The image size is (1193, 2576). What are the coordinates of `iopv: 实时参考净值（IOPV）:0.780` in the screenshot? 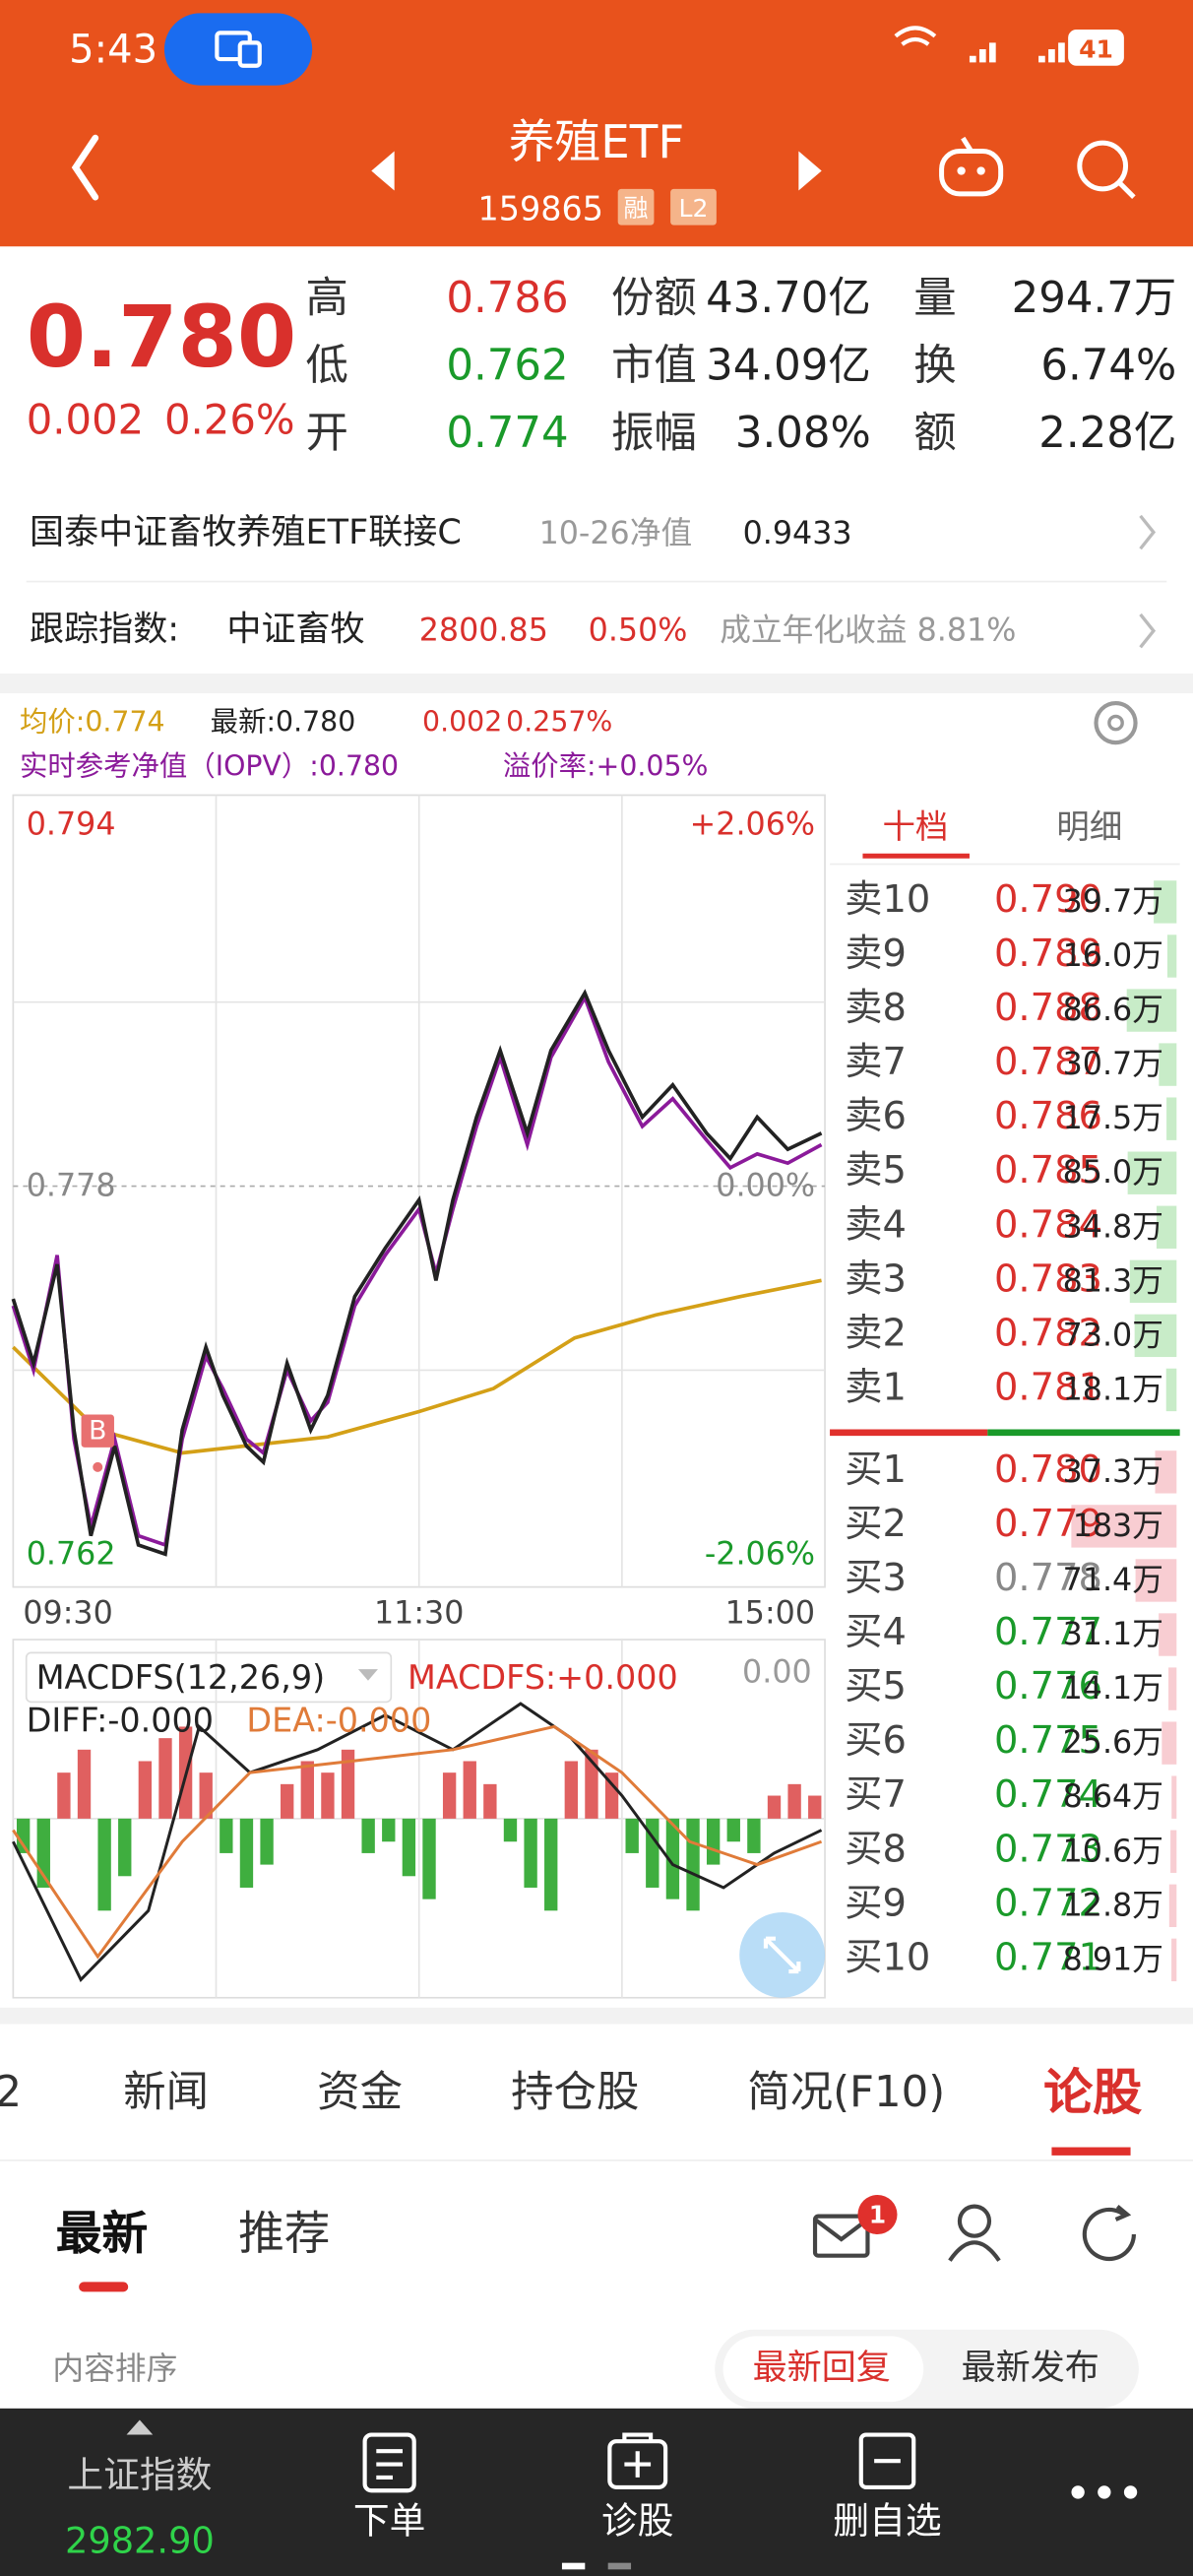 It's located at (210, 767).